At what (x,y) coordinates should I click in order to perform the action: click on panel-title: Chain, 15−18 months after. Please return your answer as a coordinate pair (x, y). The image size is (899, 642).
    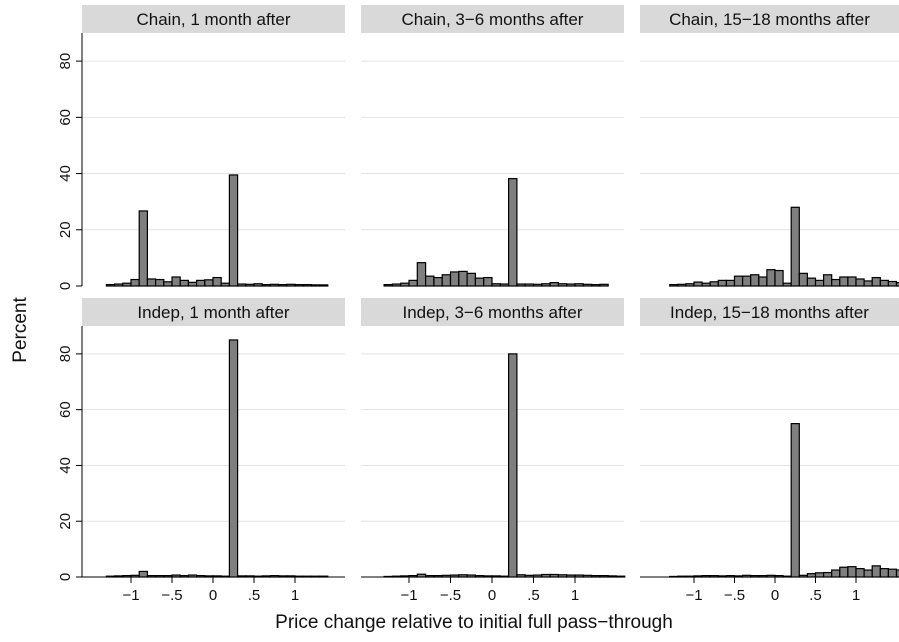
    Looking at the image, I should click on (769, 19).